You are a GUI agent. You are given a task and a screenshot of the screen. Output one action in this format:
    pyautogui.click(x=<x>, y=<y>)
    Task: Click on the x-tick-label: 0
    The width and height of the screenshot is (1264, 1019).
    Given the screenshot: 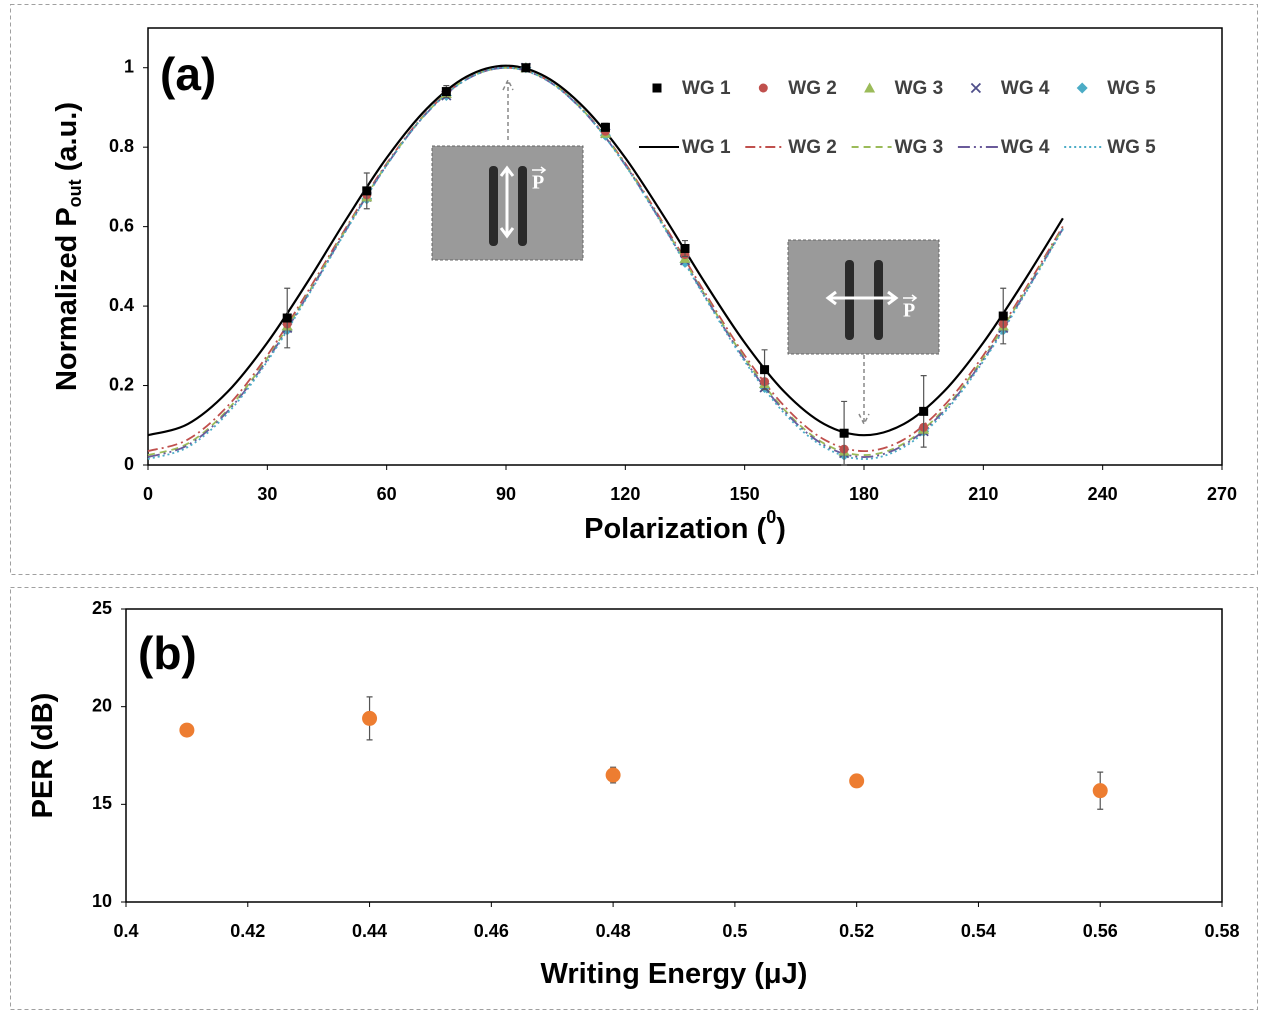 What is the action you would take?
    pyautogui.click(x=148, y=494)
    